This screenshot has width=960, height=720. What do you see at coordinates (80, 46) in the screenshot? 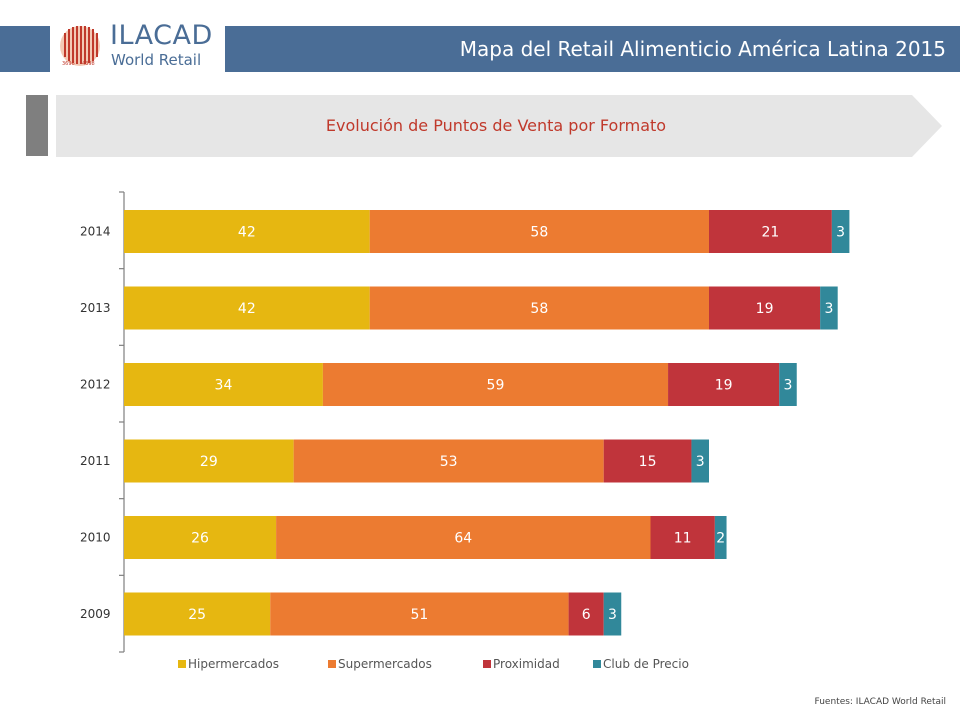
I see `logo-emblem-icon: 3696 4398` at bounding box center [80, 46].